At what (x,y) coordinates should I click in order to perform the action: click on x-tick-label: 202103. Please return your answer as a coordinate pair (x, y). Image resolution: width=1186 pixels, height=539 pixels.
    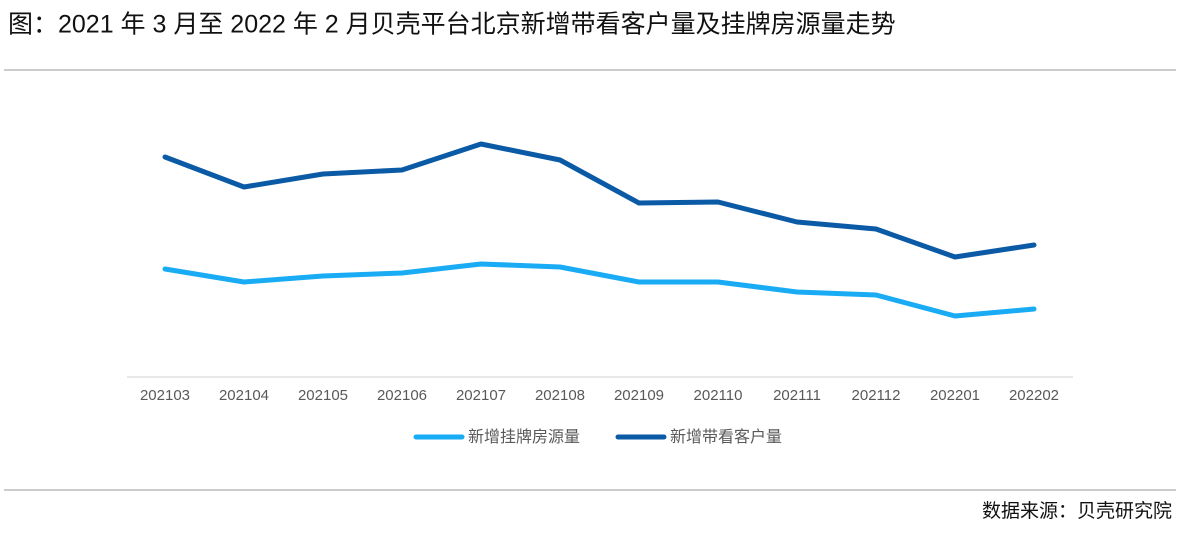
    Looking at the image, I should click on (165, 395).